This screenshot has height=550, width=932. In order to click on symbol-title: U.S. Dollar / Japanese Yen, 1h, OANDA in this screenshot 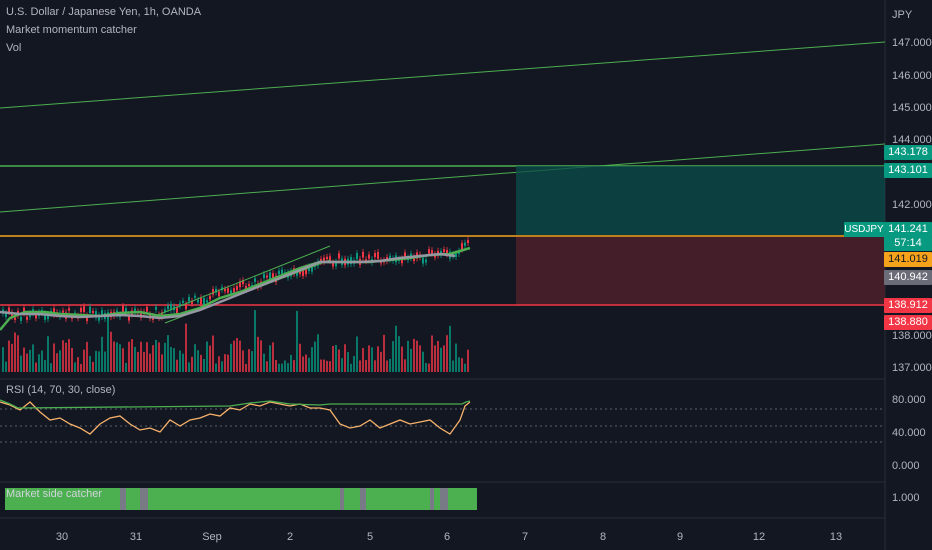, I will do `click(104, 12)`.